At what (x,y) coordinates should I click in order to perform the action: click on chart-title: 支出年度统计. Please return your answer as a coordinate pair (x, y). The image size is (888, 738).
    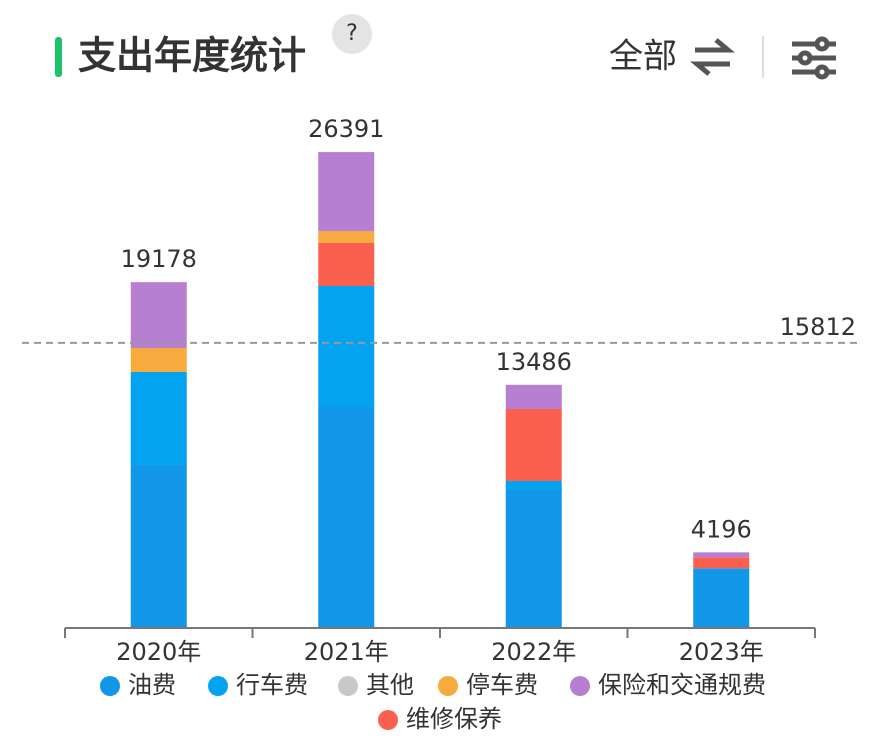
    Looking at the image, I should click on (192, 56).